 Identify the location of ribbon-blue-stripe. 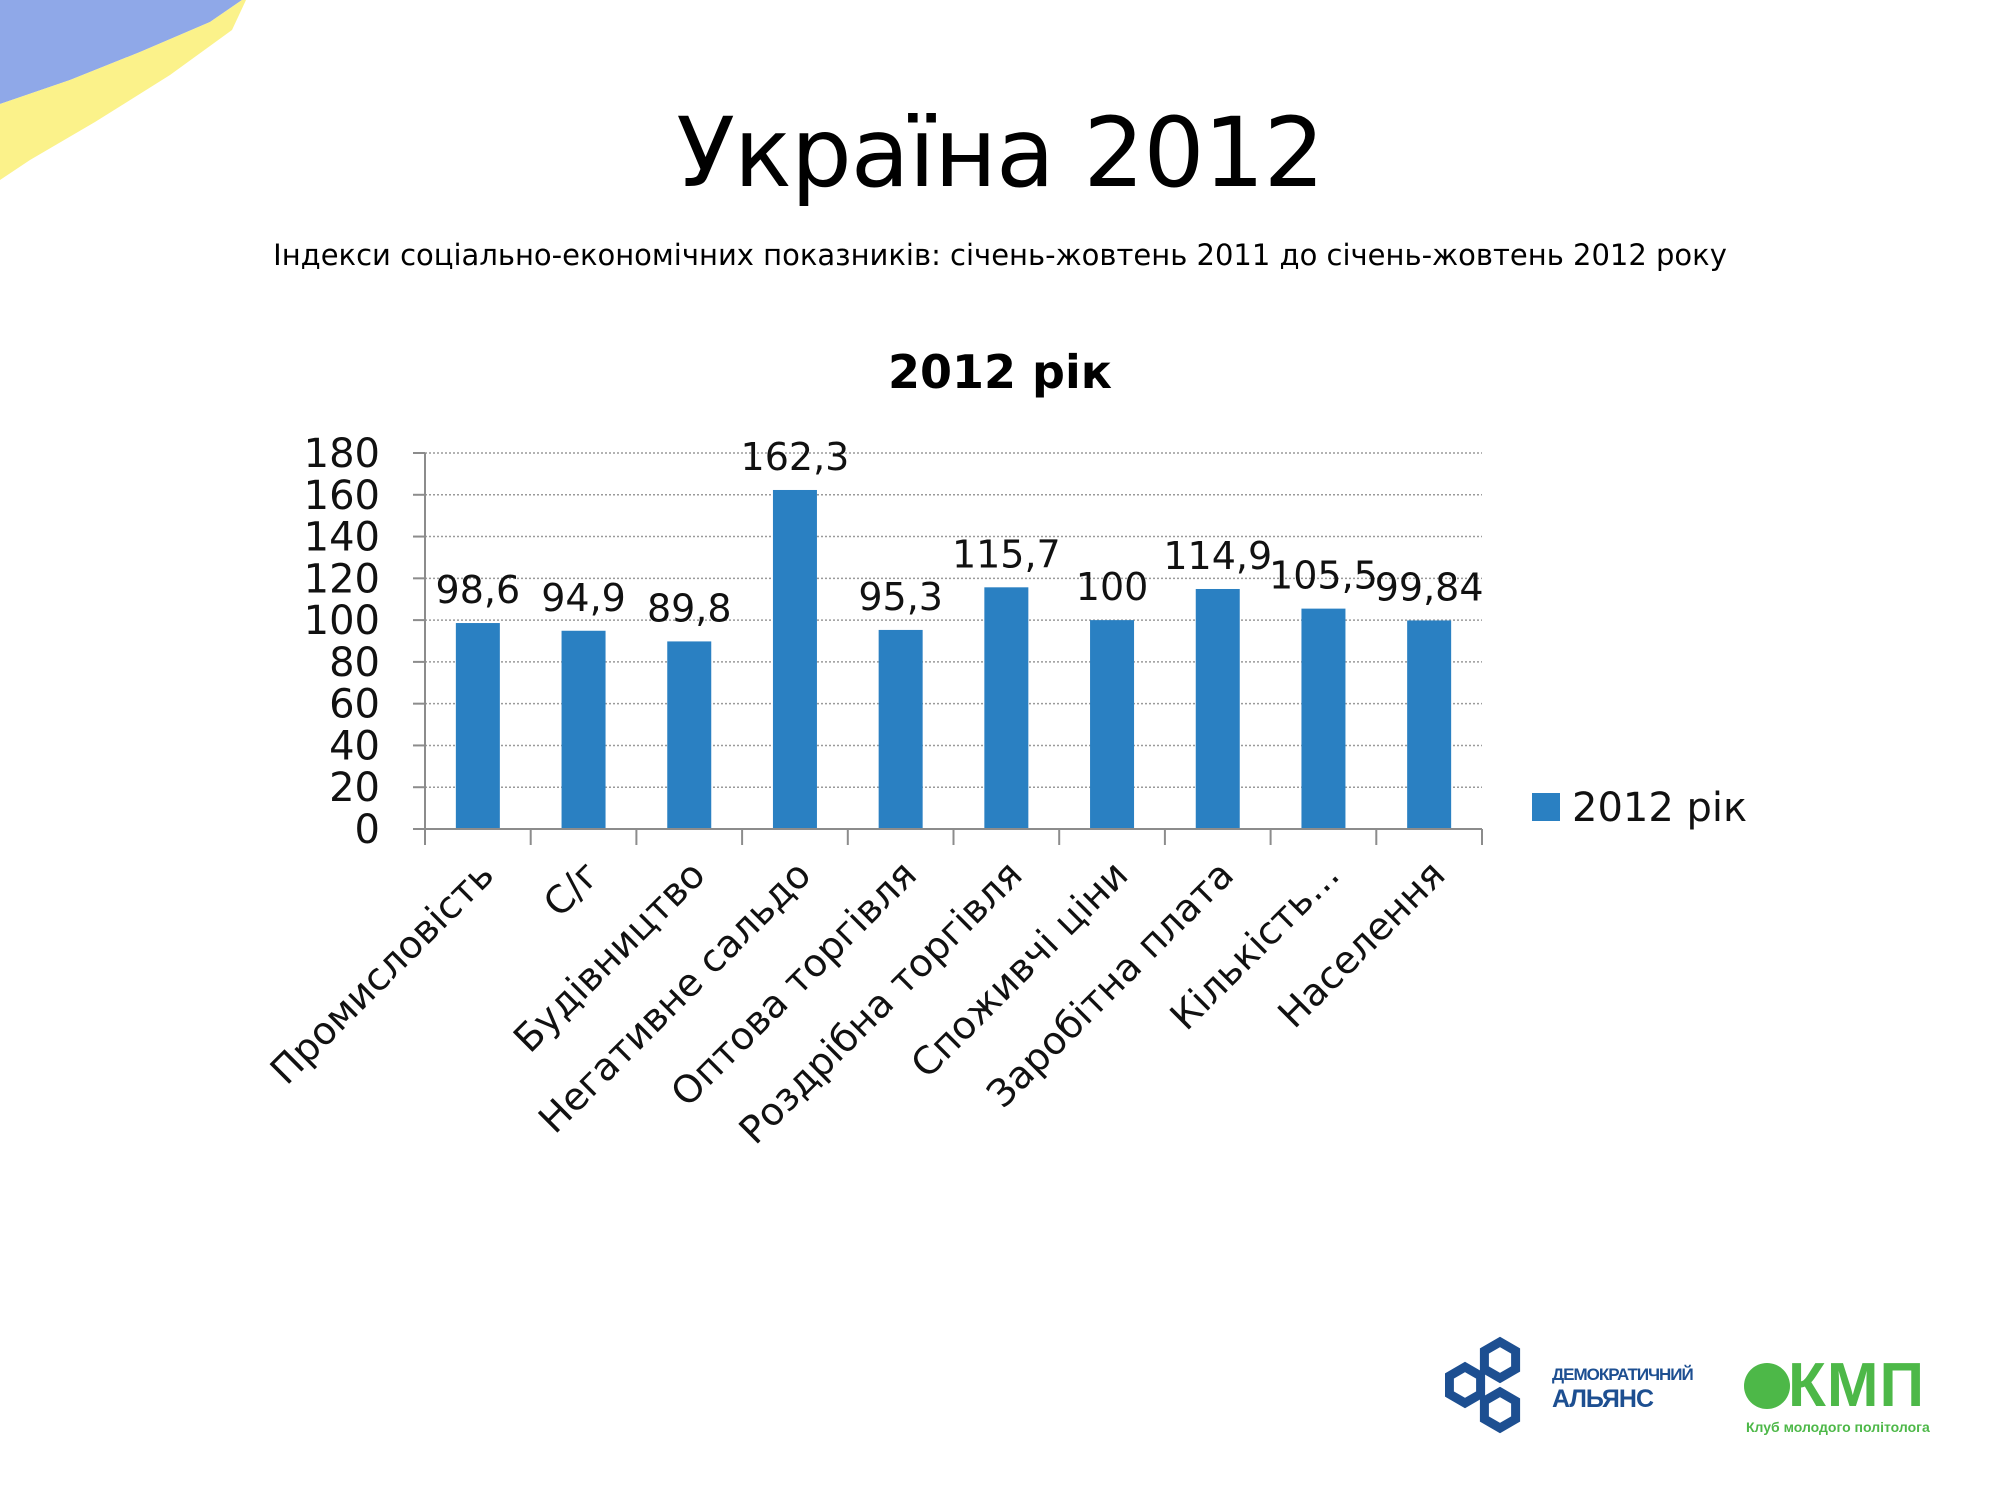
(121, 52).